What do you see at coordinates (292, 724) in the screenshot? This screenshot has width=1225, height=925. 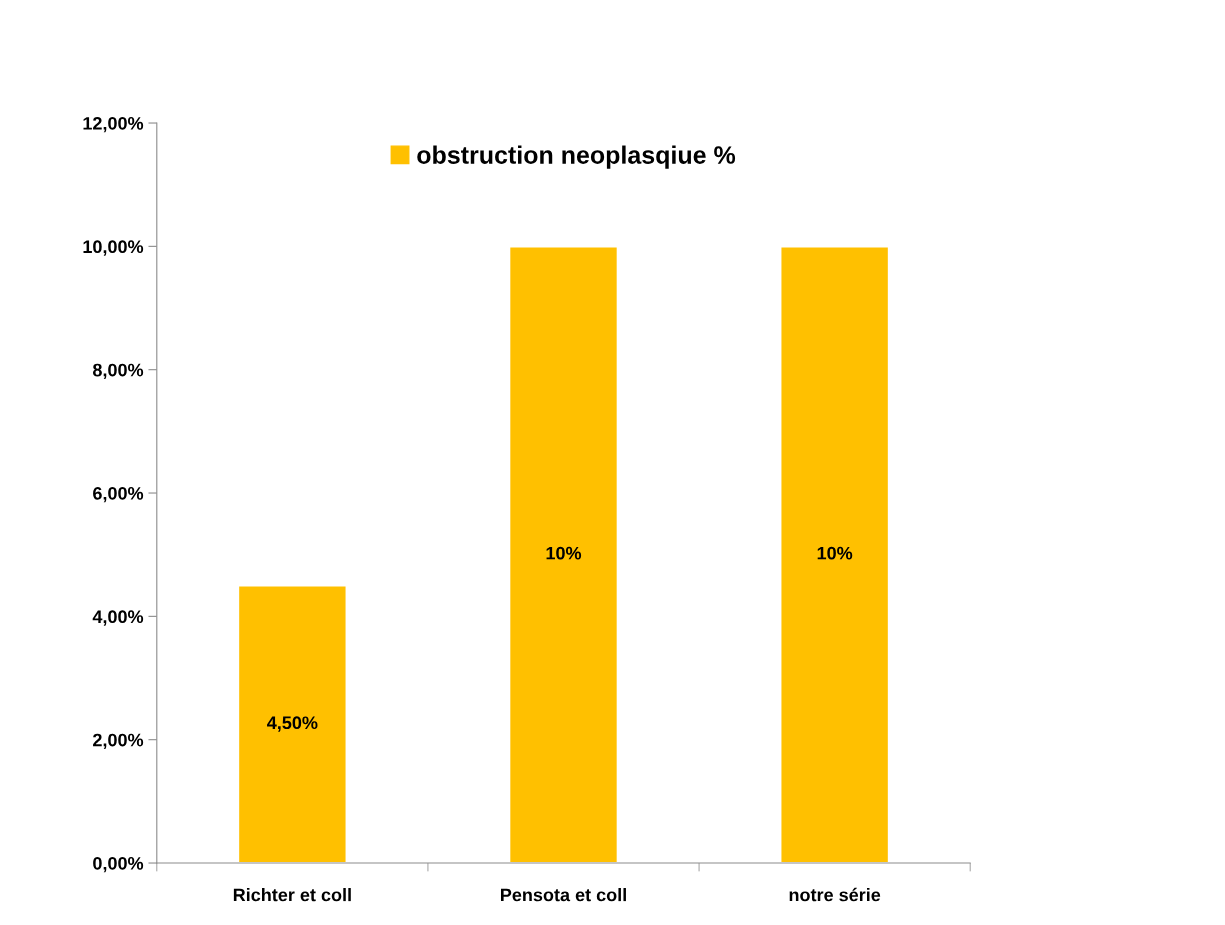 I see `data-label: 4,50%` at bounding box center [292, 724].